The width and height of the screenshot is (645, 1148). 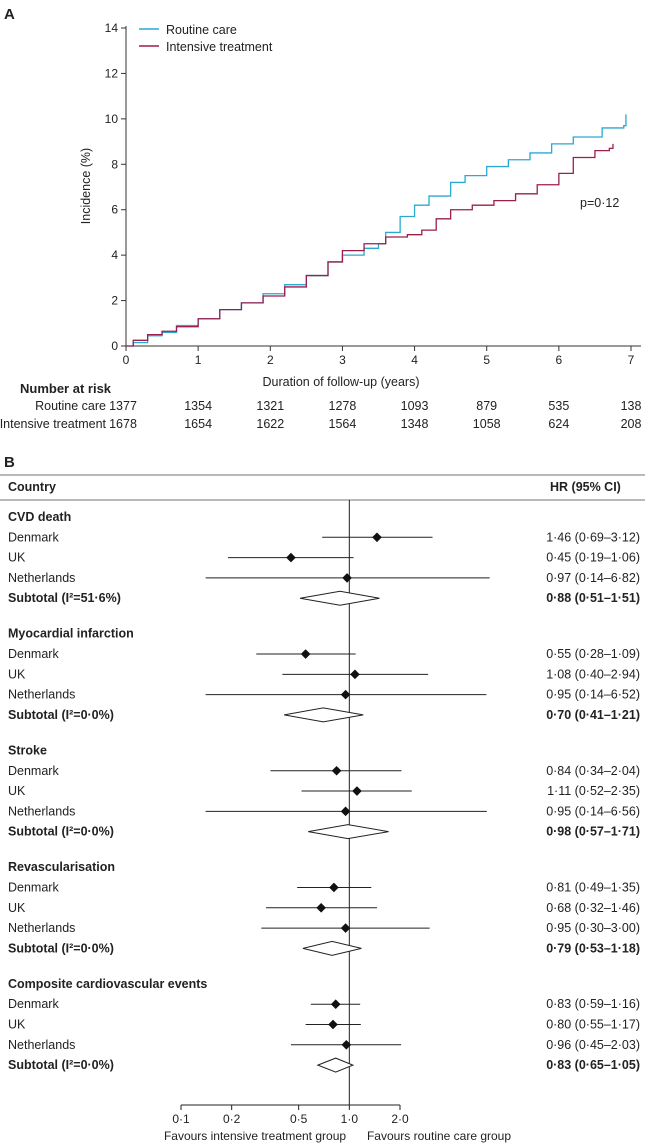 What do you see at coordinates (593, 558) in the screenshot?
I see `hr-value: 0·45 (0·19–1·06)` at bounding box center [593, 558].